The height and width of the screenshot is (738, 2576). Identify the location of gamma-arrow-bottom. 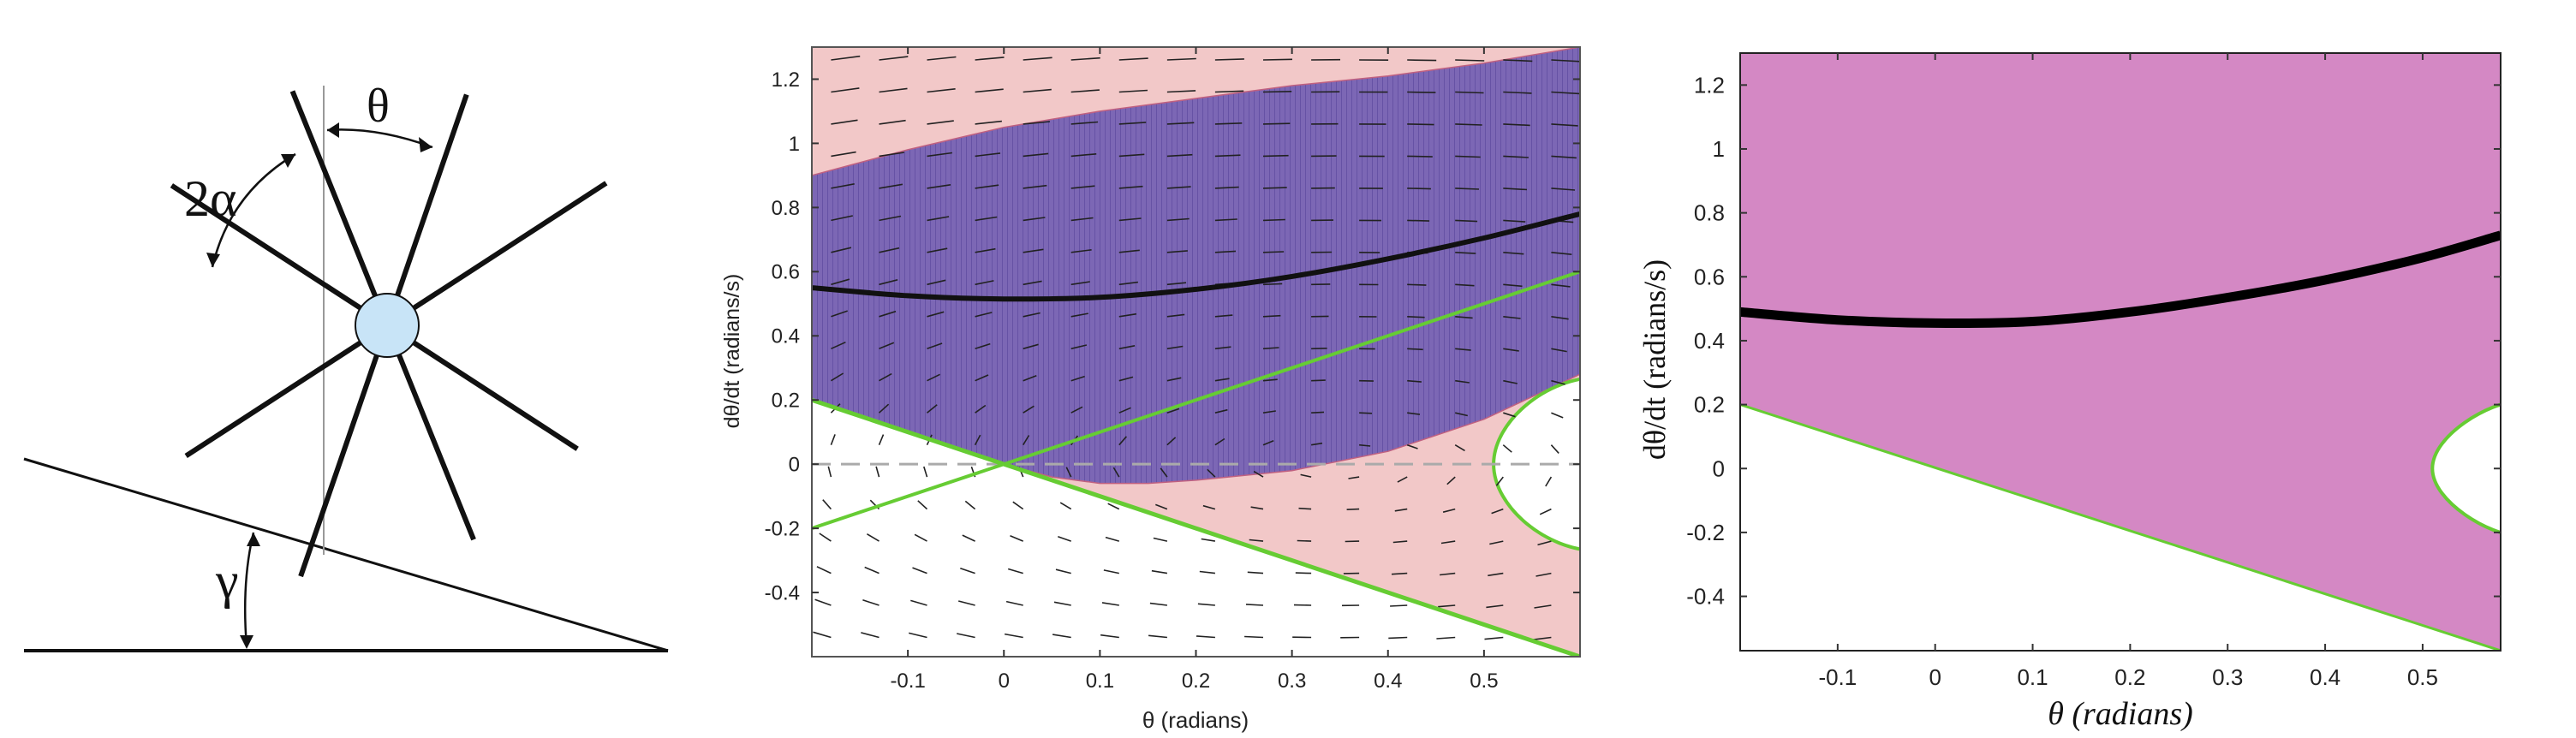
(246, 642).